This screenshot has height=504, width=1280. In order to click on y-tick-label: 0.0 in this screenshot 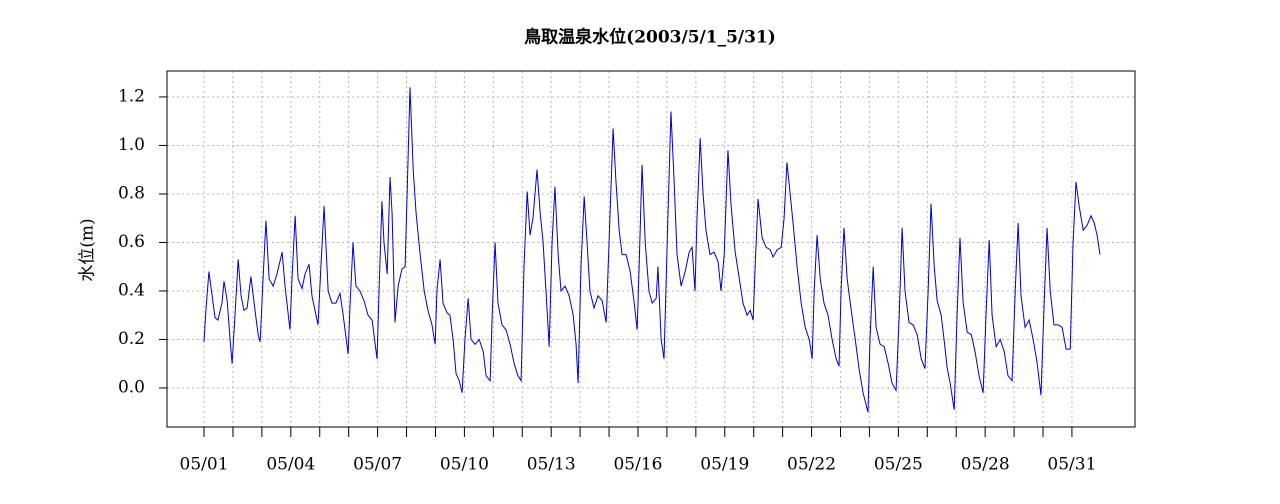, I will do `click(131, 387)`.